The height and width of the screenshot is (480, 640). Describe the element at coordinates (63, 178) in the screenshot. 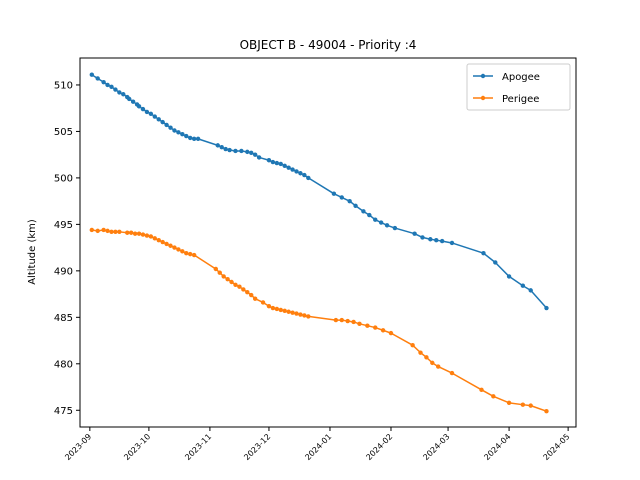

I see `y-tick-label-500: 500` at that location.